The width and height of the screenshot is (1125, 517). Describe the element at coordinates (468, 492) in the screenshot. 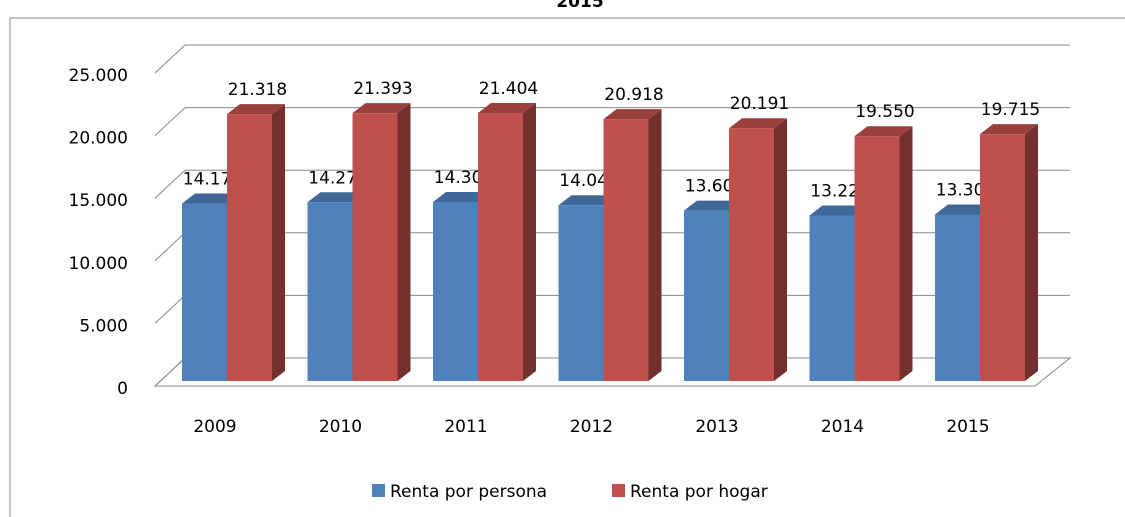

I see `legend-label: Renta por persona` at that location.